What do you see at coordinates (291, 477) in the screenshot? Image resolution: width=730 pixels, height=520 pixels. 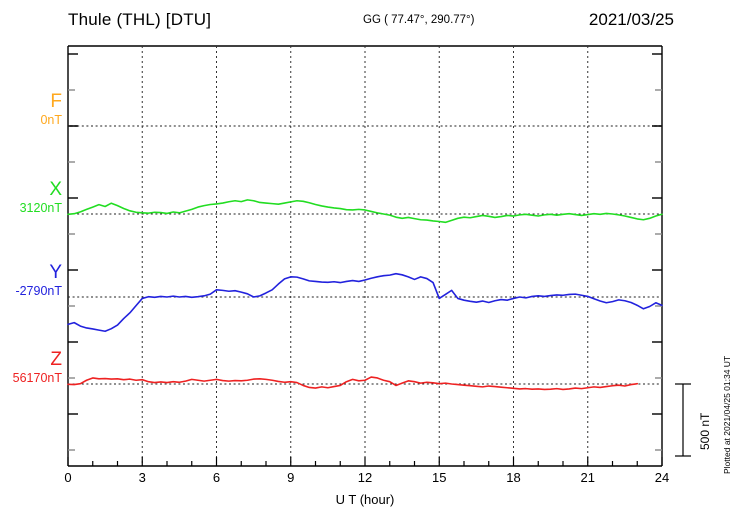 I see `x-tick-label-9: 9` at bounding box center [291, 477].